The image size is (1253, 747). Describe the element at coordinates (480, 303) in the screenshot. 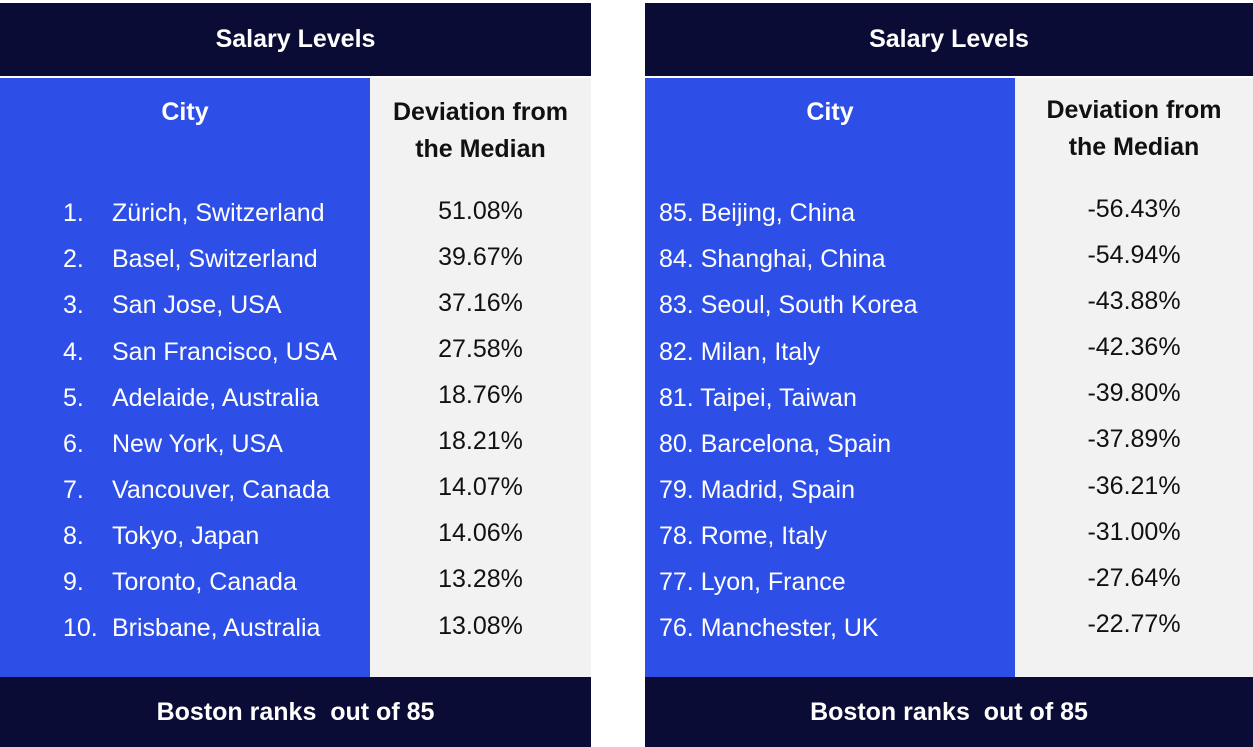

I see `deviation-value: 37.16%` at that location.